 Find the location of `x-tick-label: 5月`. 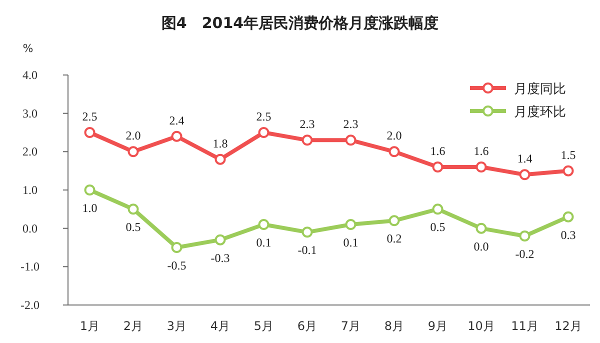

x-tick-label: 5月 is located at coordinates (264, 326).